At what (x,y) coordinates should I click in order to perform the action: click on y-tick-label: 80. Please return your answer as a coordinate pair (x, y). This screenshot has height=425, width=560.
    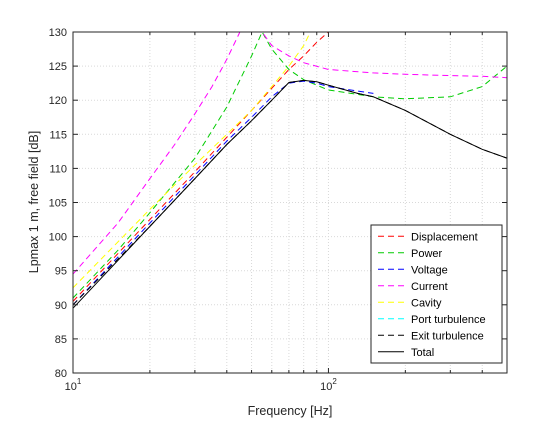
    Looking at the image, I should click on (61, 374).